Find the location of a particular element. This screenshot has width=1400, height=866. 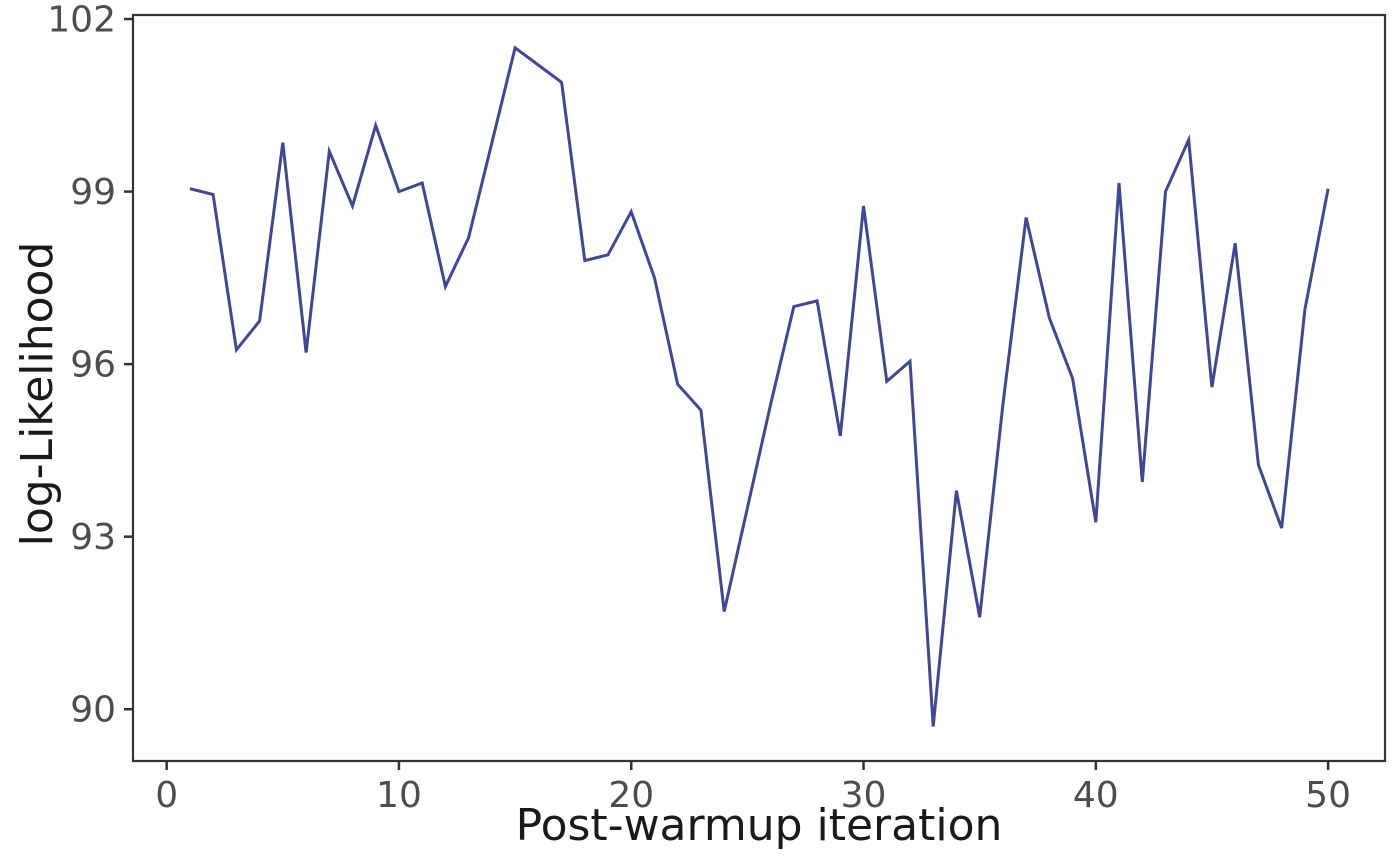

y-axis-tick-label: 96 is located at coordinates (93, 365).